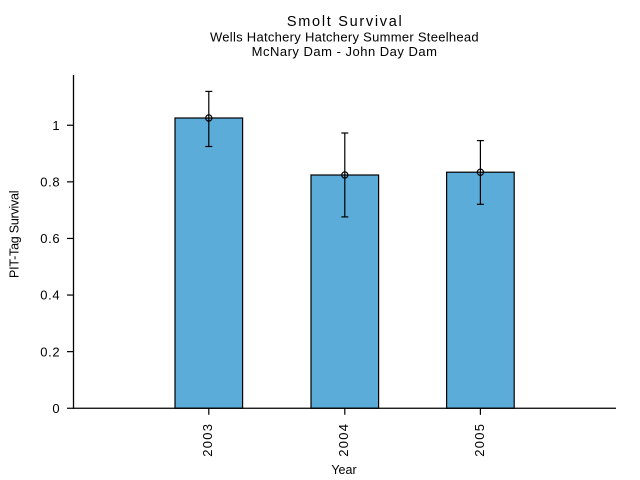 The width and height of the screenshot is (640, 480). What do you see at coordinates (344, 51) in the screenshot?
I see `svg-text: McNary Dam - John Day Dam` at bounding box center [344, 51].